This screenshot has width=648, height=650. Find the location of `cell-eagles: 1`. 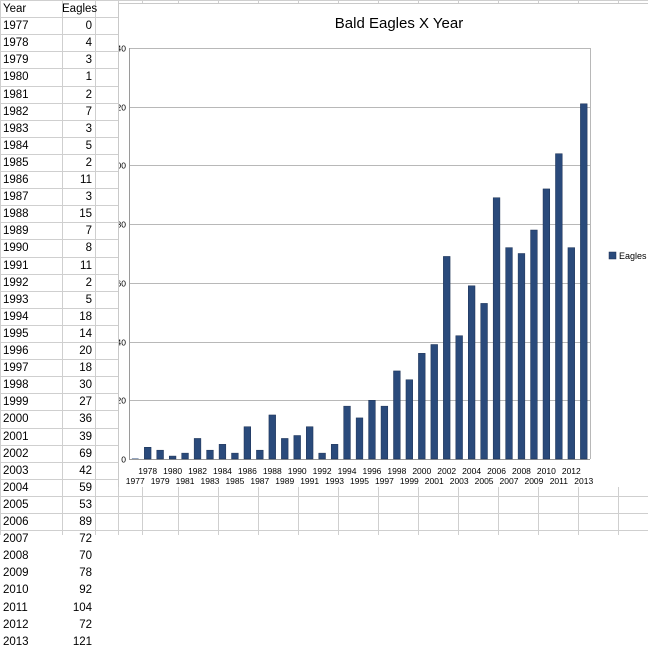

cell-eagles: 1 is located at coordinates (88, 76).